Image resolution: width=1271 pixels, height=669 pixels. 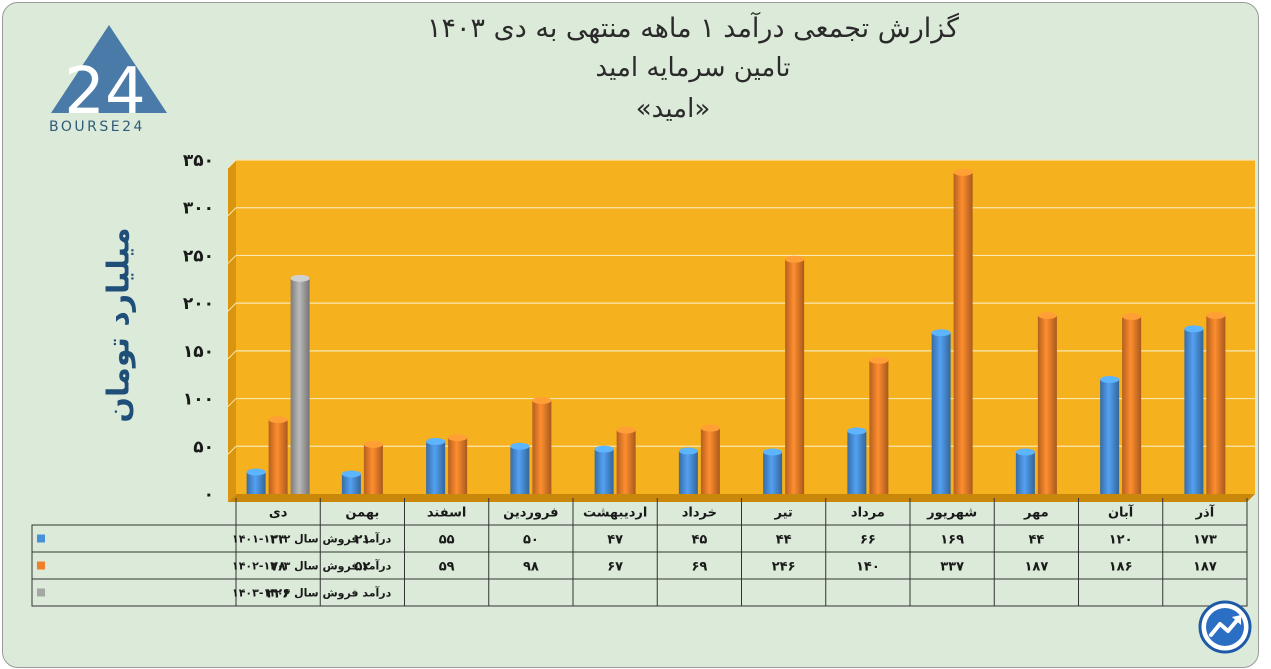 I want to click on data-value-label: ۶۶, so click(x=868, y=540).